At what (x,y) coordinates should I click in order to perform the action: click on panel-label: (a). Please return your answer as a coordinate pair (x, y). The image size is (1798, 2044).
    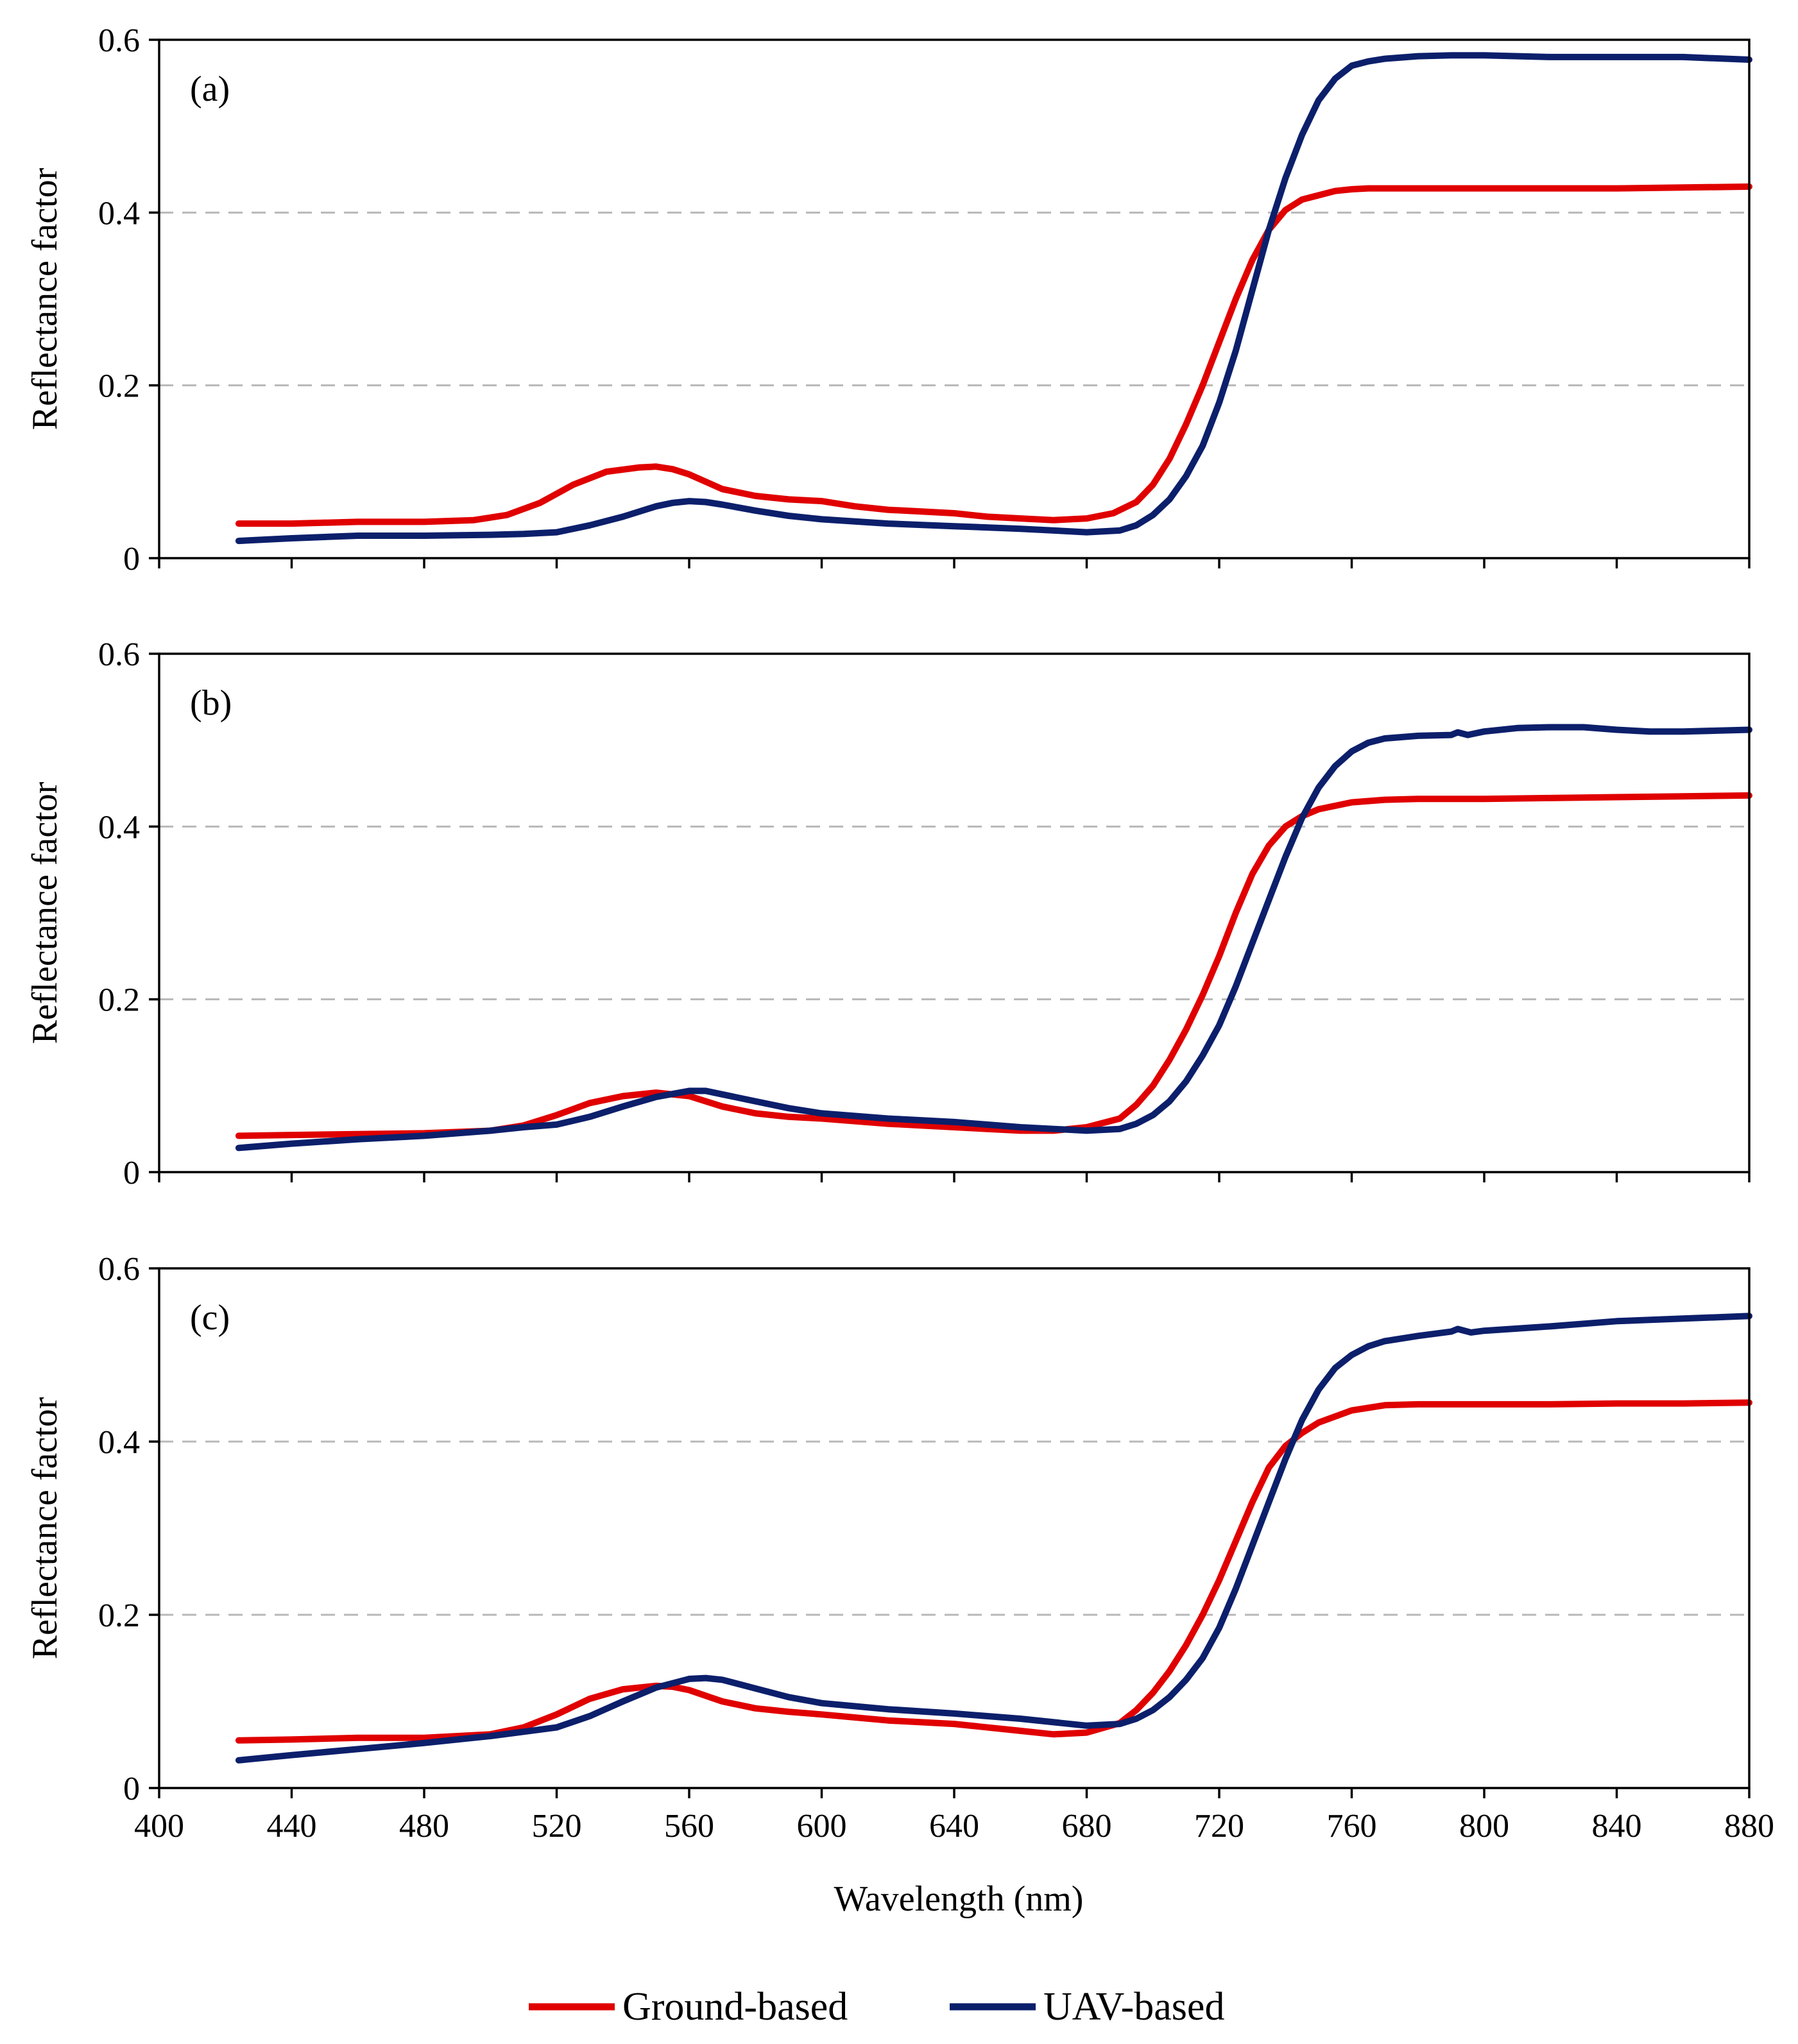
    Looking at the image, I should click on (210, 89).